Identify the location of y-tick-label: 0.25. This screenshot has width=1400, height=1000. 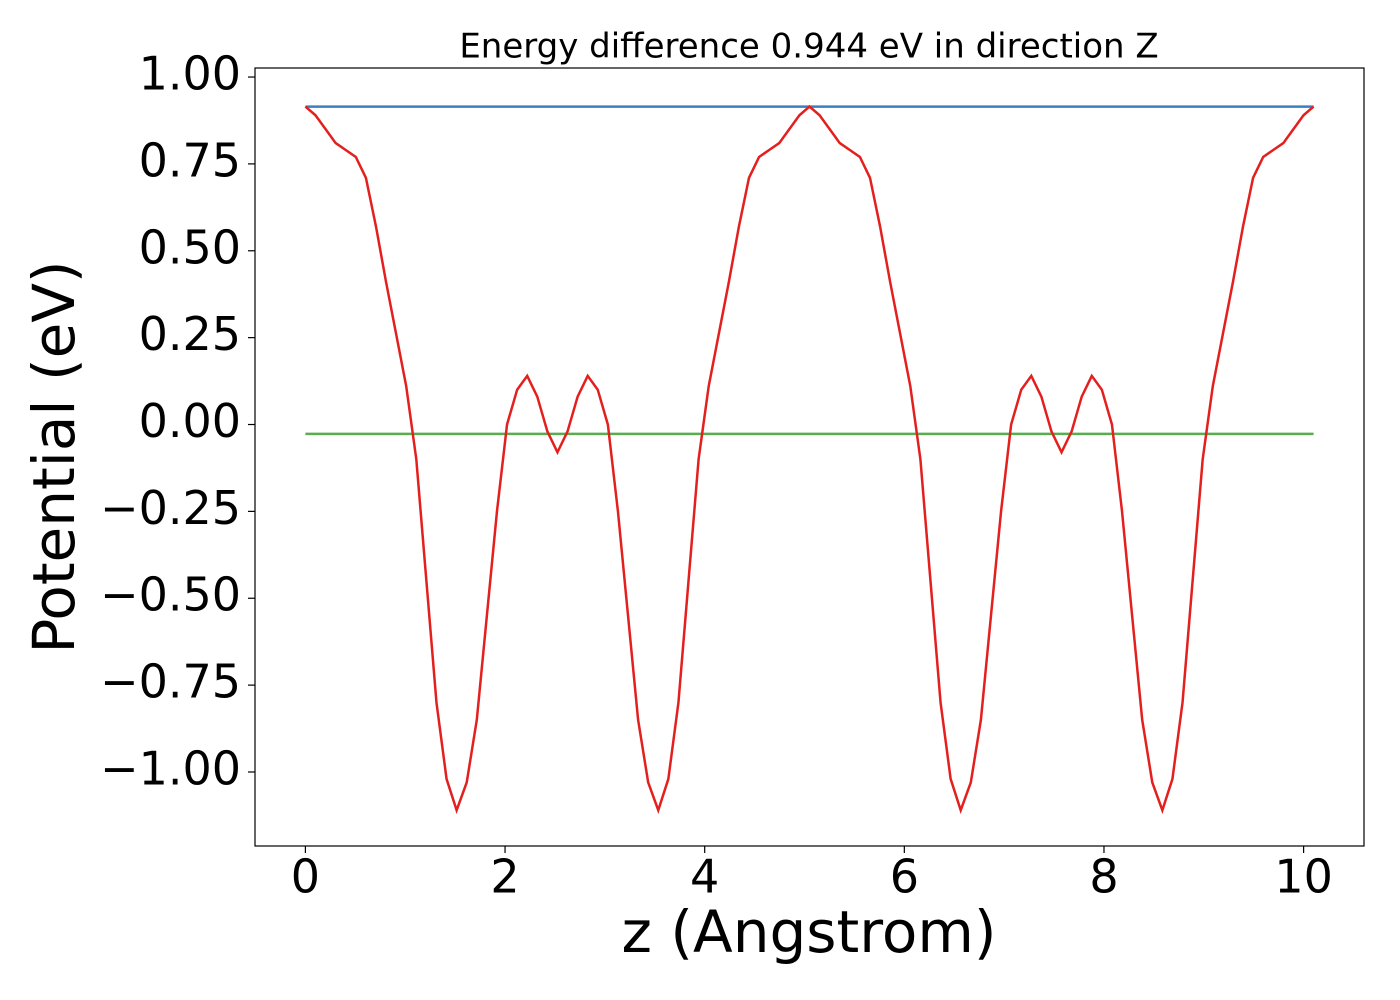
(190, 334).